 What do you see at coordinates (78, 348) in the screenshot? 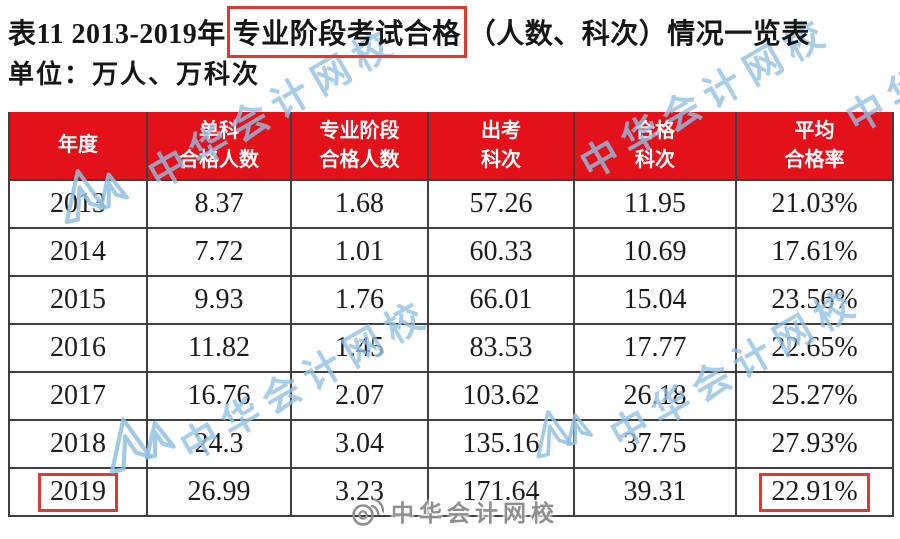
I see `year-cell: 2016` at bounding box center [78, 348].